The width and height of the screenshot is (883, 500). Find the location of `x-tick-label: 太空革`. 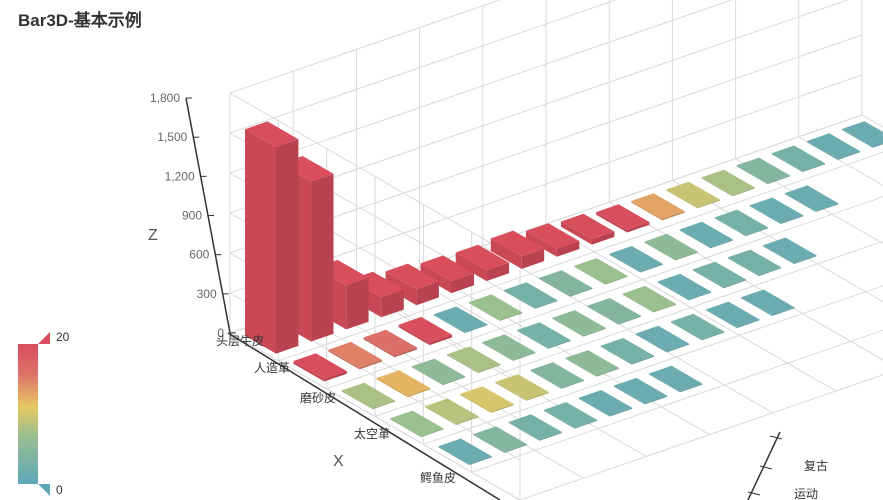

x-tick-label: 太空革 is located at coordinates (372, 433).